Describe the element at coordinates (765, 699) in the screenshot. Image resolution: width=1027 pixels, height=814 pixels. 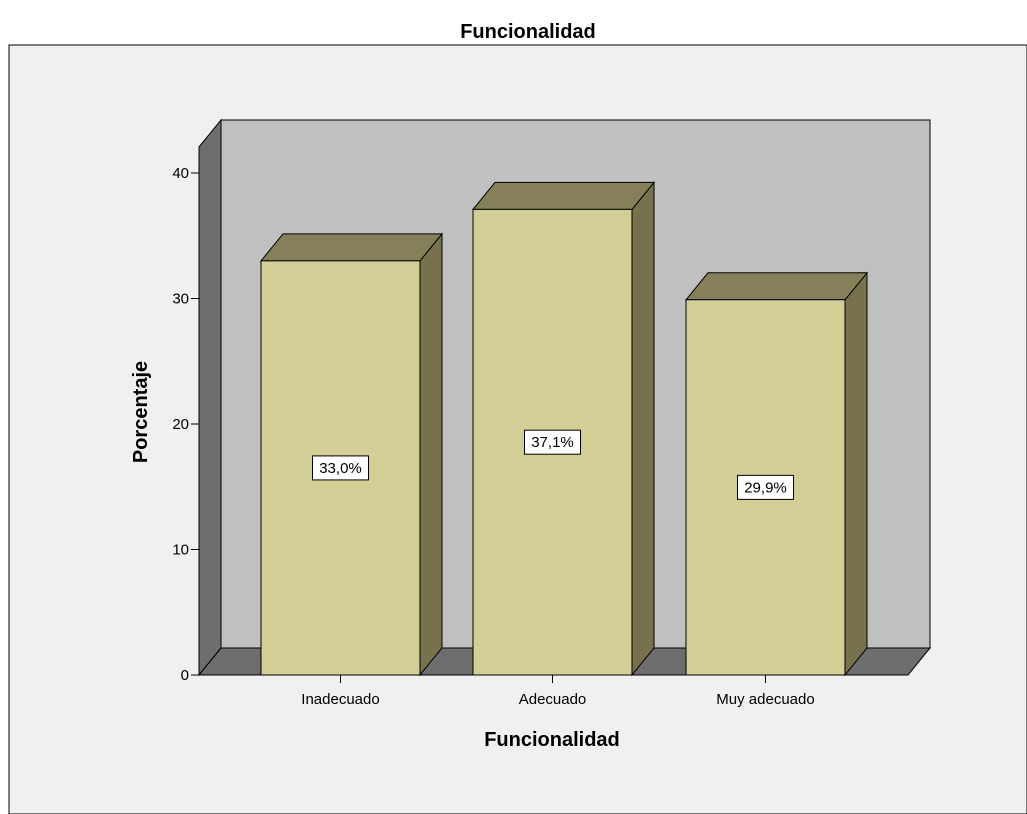
I see `x-tick-label: Muy adecuado` at that location.